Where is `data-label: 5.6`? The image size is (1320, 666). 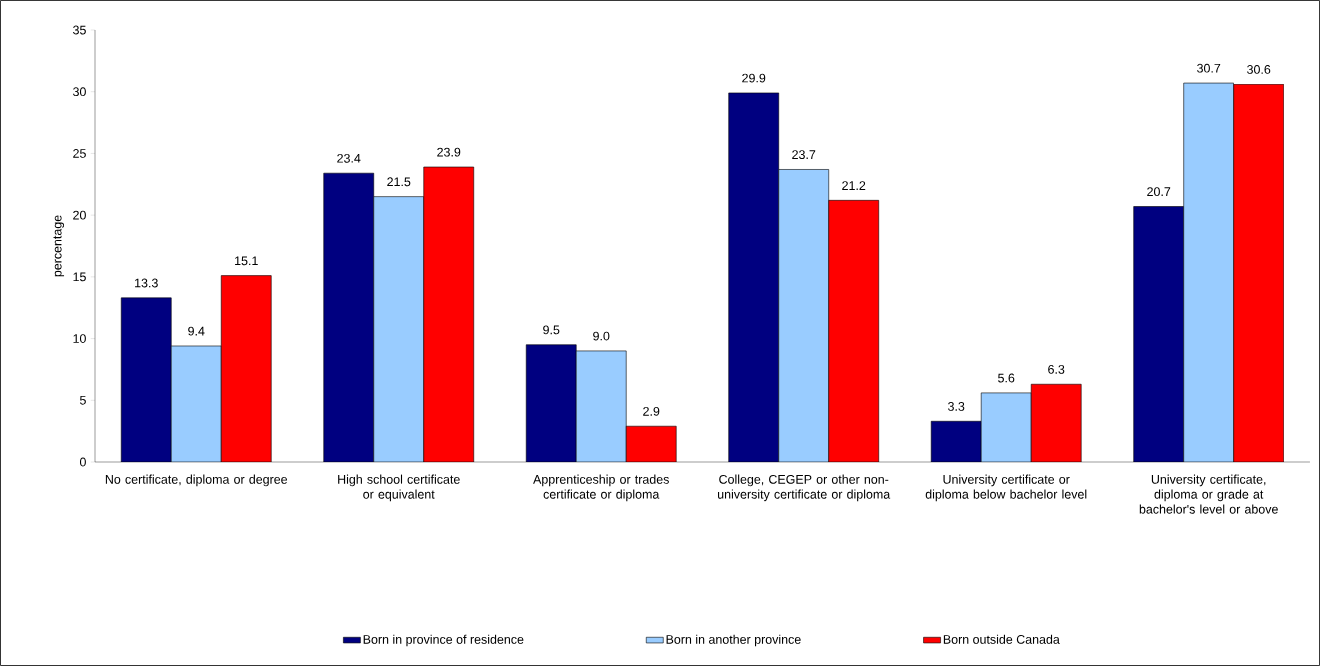 data-label: 5.6 is located at coordinates (1006, 378).